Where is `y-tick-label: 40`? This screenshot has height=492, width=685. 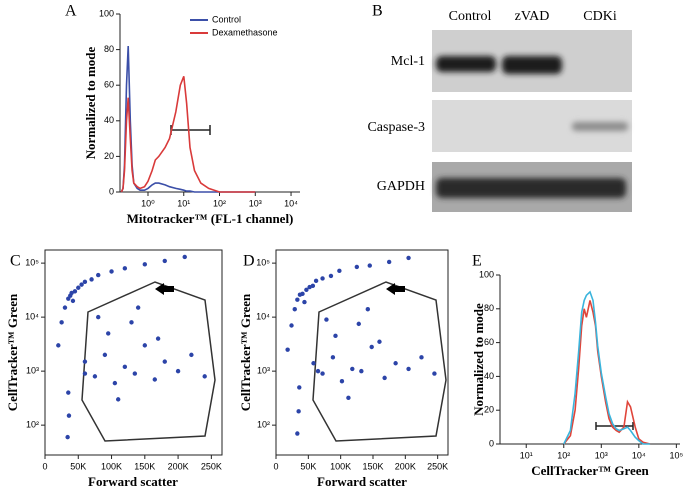 y-tick-label: 40 is located at coordinates (489, 376).